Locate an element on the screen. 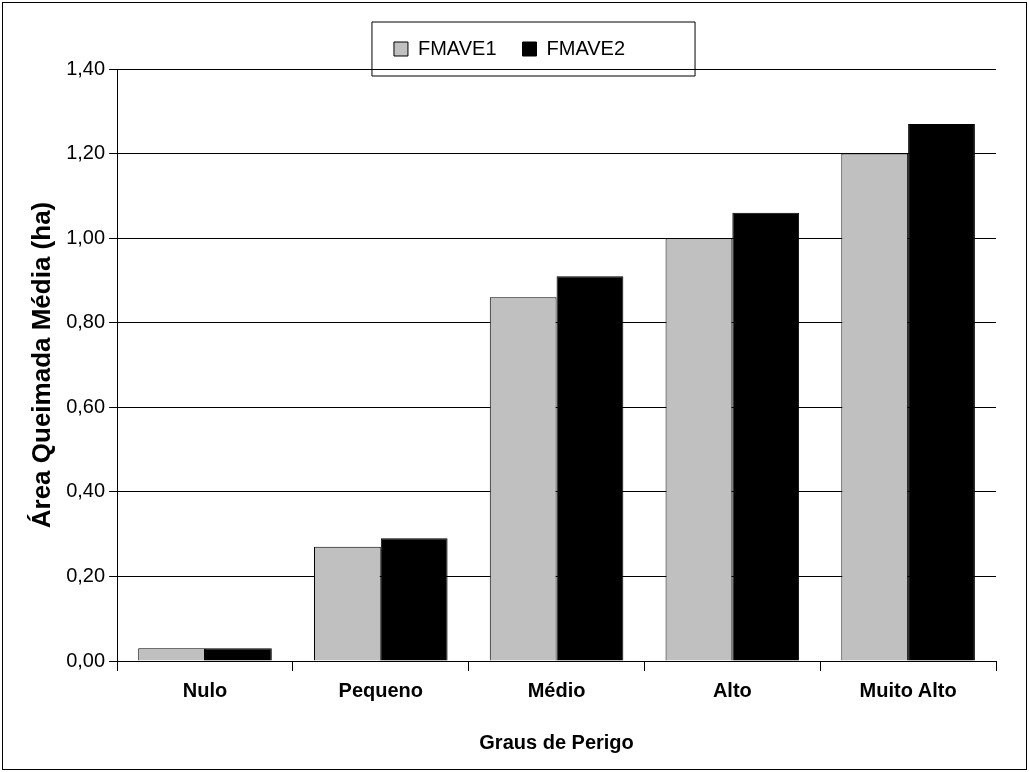 This screenshot has height=772, width=1029. x-axis-title: Graus de Perigo is located at coordinates (556, 741).